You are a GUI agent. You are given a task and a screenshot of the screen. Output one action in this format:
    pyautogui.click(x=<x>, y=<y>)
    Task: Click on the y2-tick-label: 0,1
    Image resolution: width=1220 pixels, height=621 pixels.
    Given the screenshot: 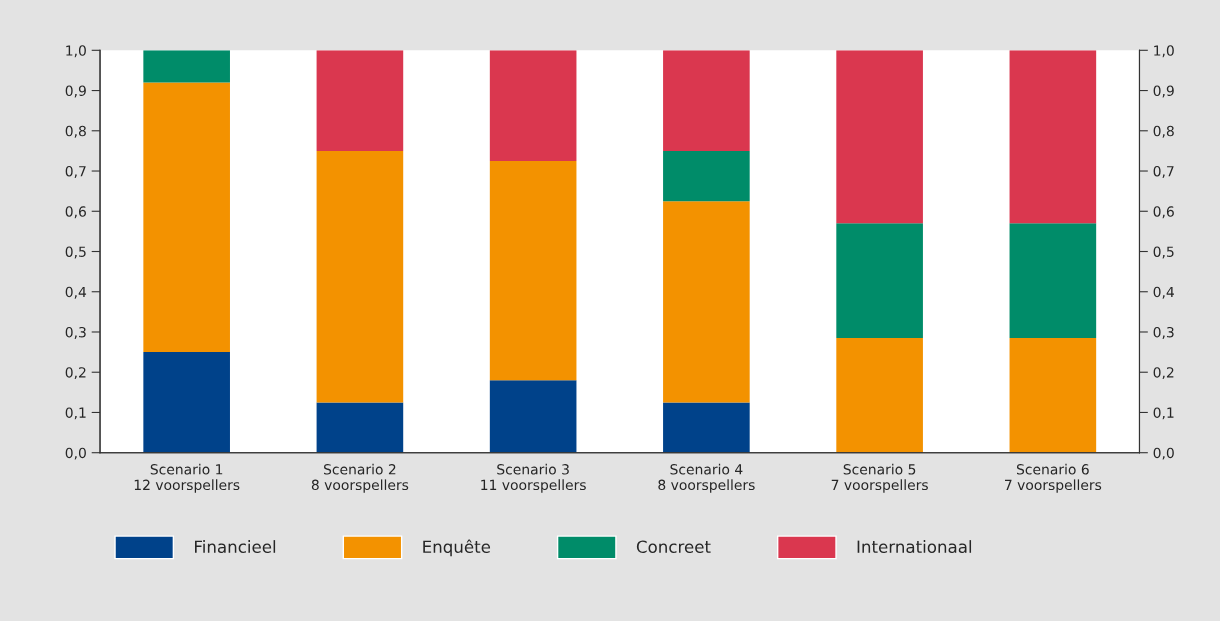 What is the action you would take?
    pyautogui.click(x=1163, y=413)
    